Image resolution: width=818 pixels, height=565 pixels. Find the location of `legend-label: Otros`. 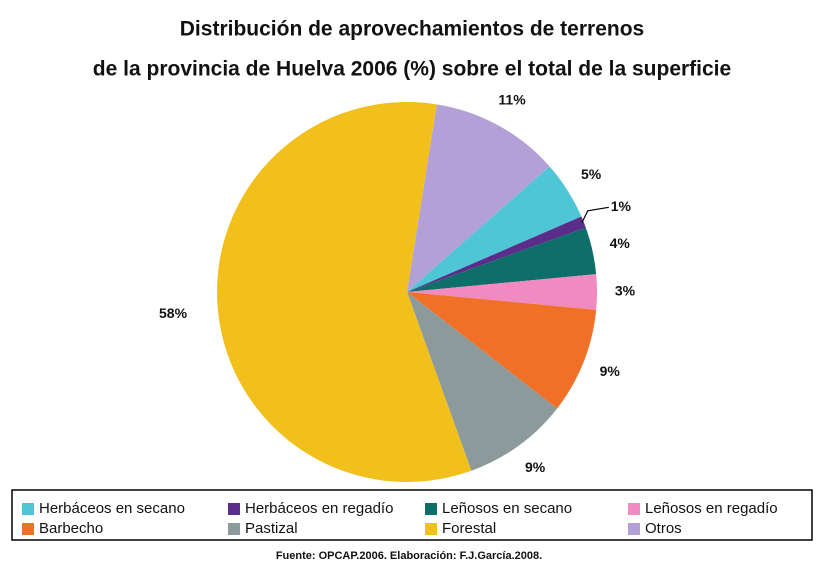

legend-label: Otros is located at coordinates (663, 528).